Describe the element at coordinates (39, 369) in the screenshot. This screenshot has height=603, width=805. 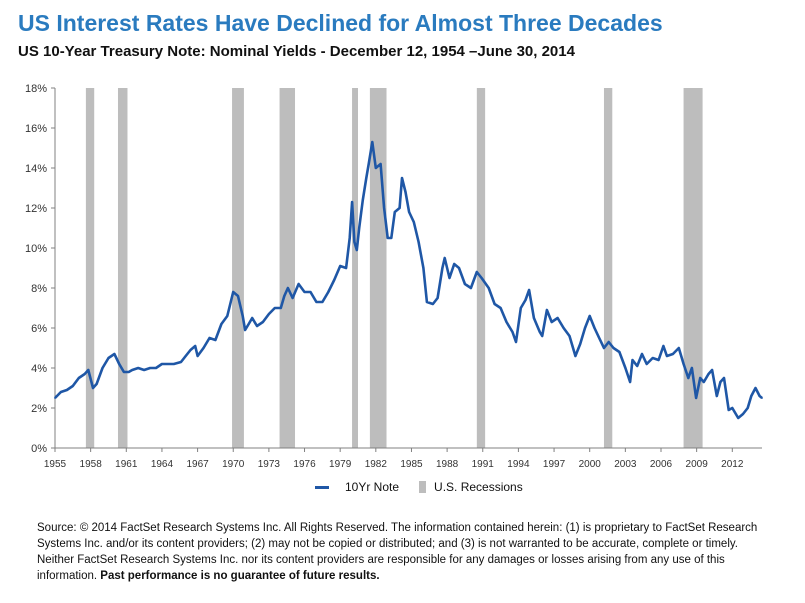
I see `y-tick-label-2: 4%` at that location.